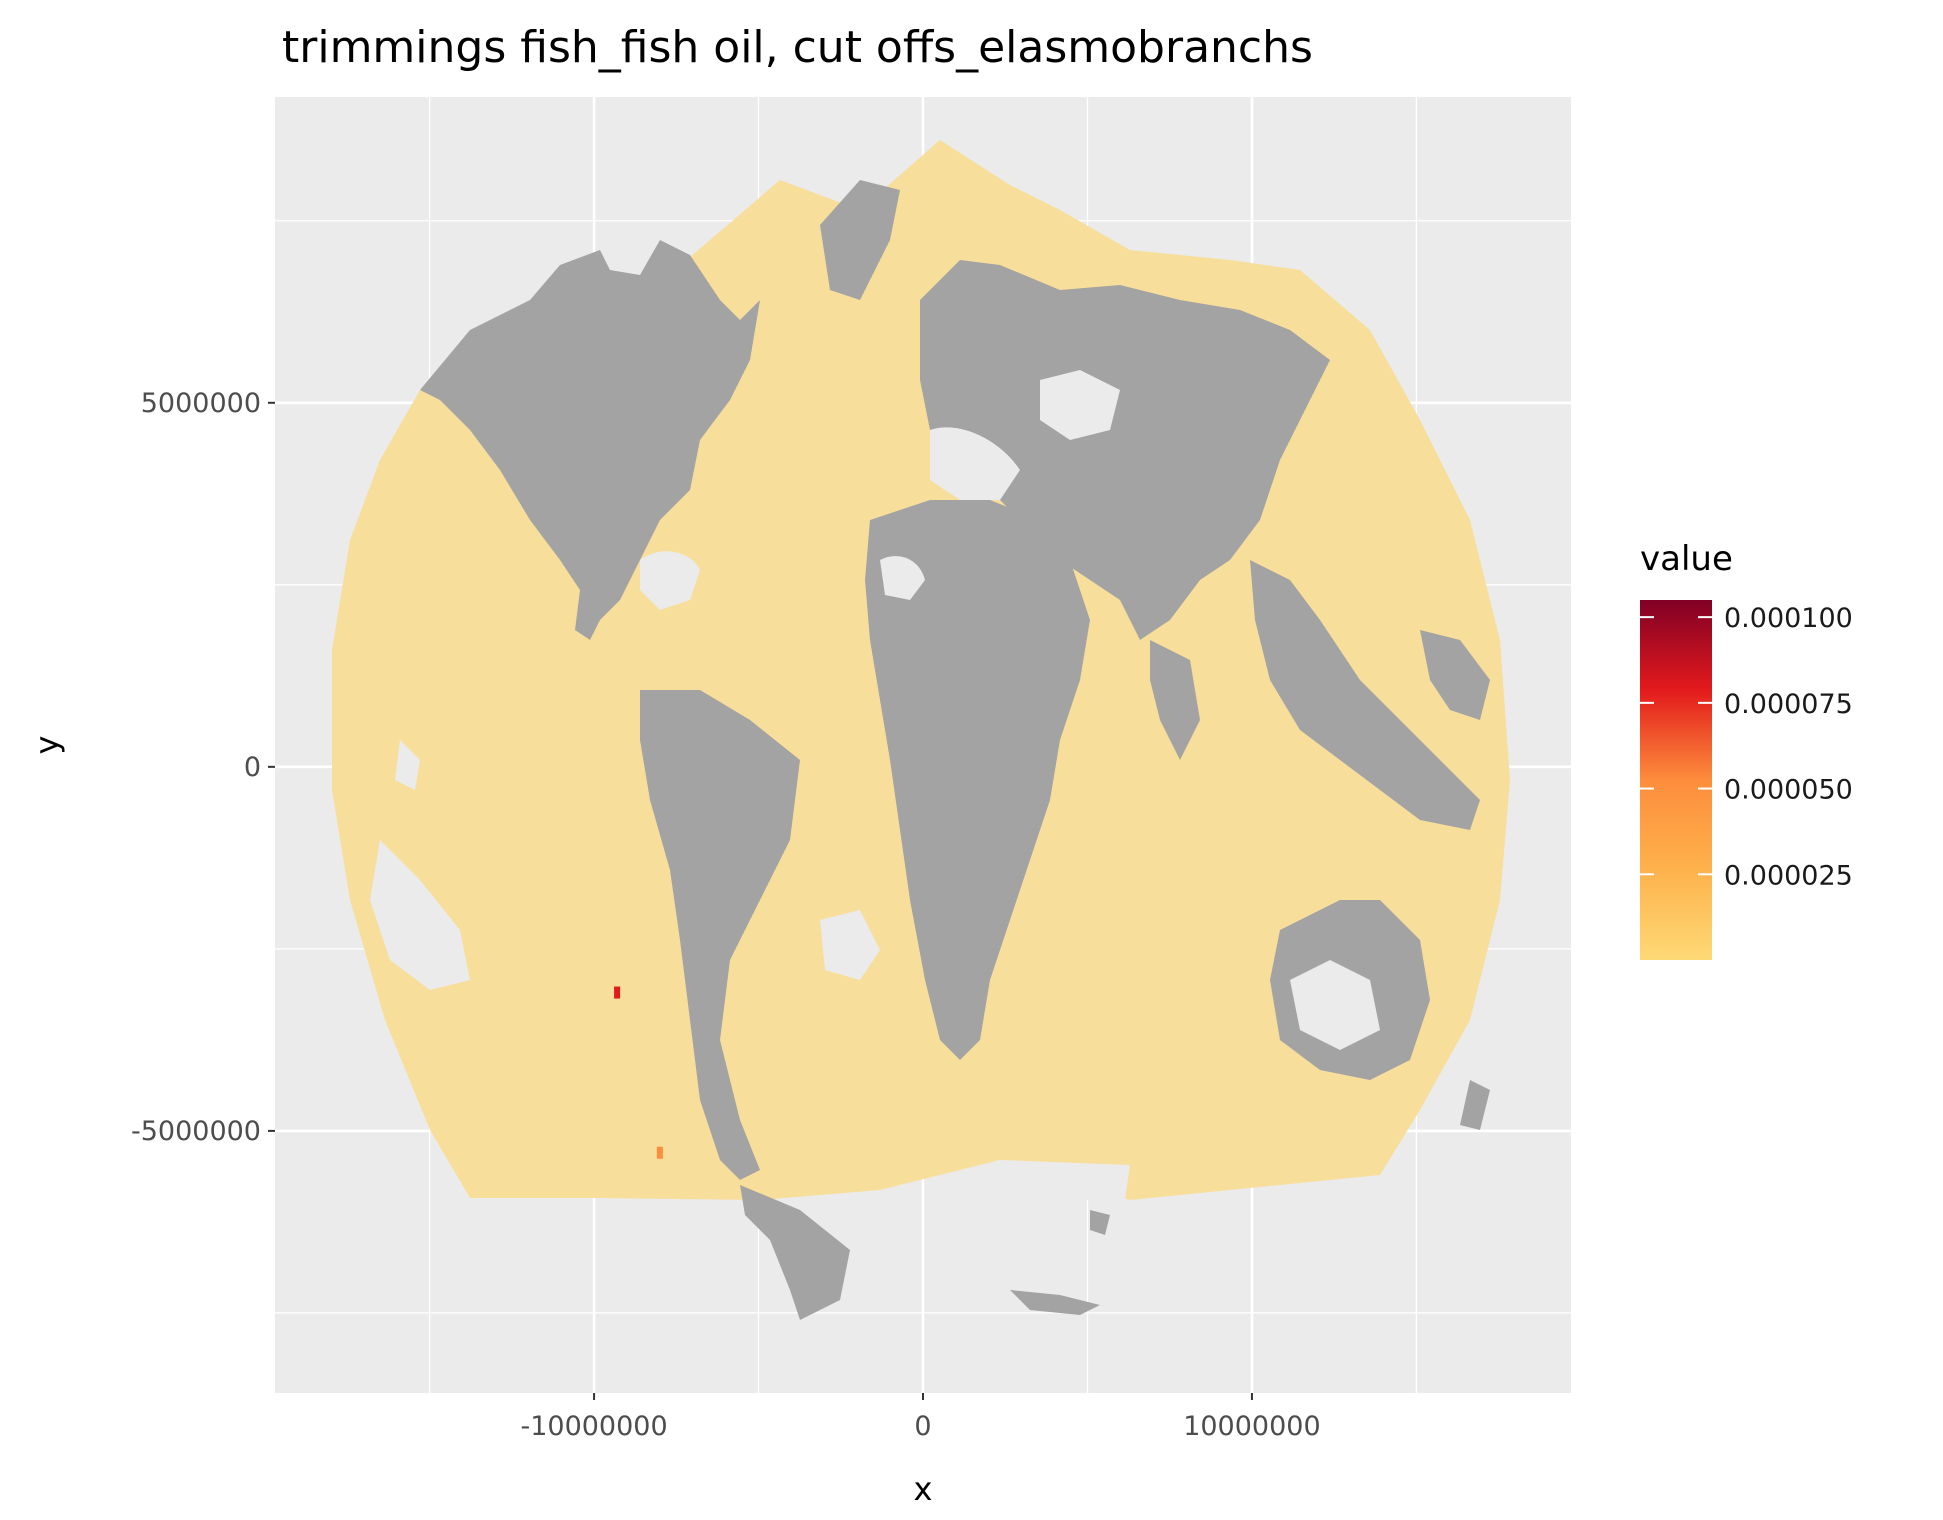  Describe the element at coordinates (1788, 875) in the screenshot. I see `legend-break-label: 0.000025` at that location.